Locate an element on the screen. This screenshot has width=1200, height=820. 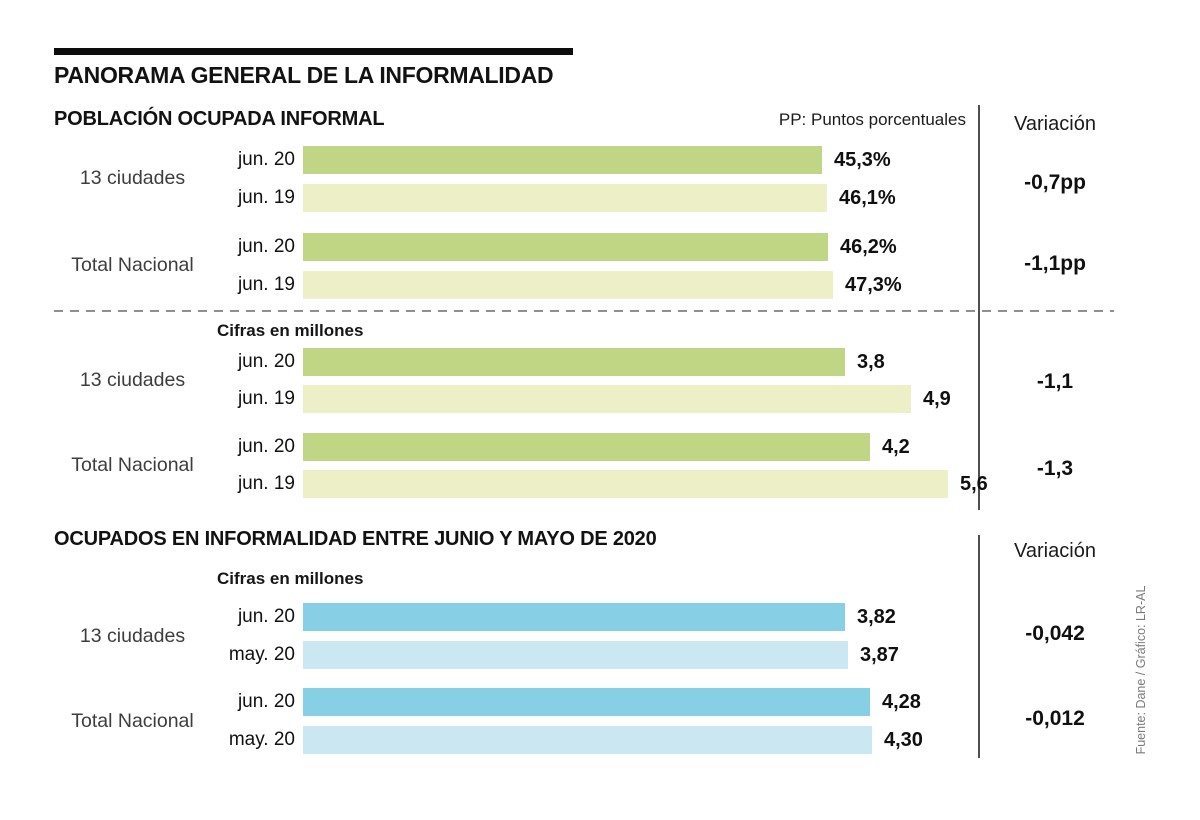
bar-row: 4,9 is located at coordinates (627, 399).